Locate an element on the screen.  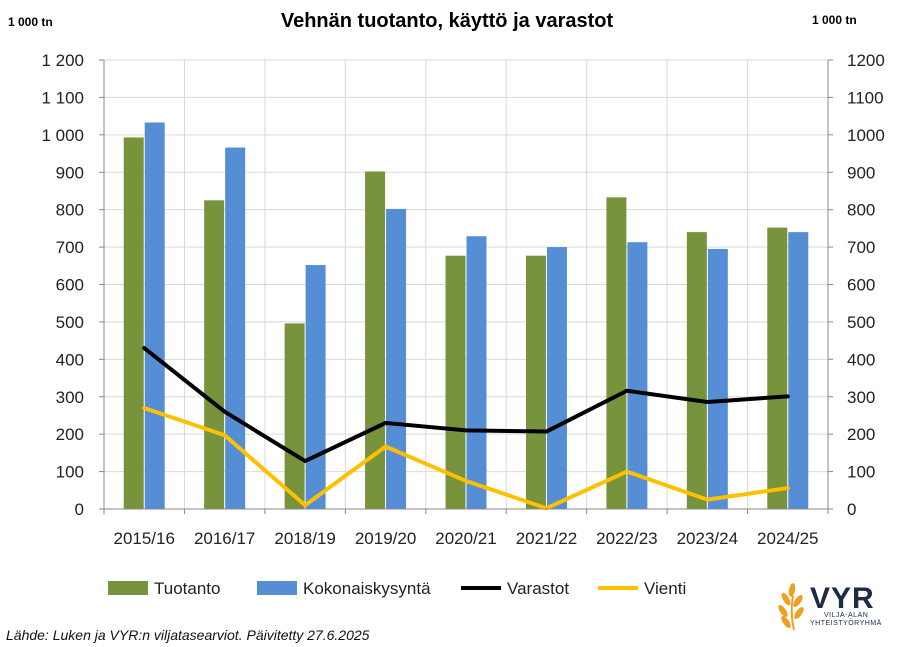
y-tick-left: 200 is located at coordinates (70, 434).